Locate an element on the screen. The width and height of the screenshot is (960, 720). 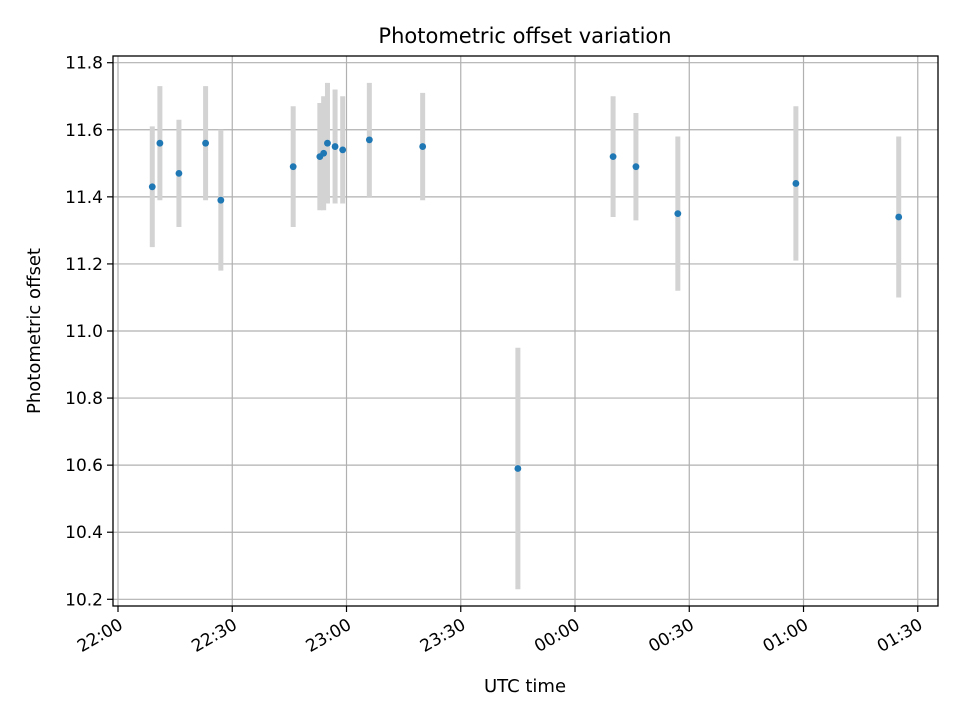
y-tick-label: 11.2 is located at coordinates (84, 265).